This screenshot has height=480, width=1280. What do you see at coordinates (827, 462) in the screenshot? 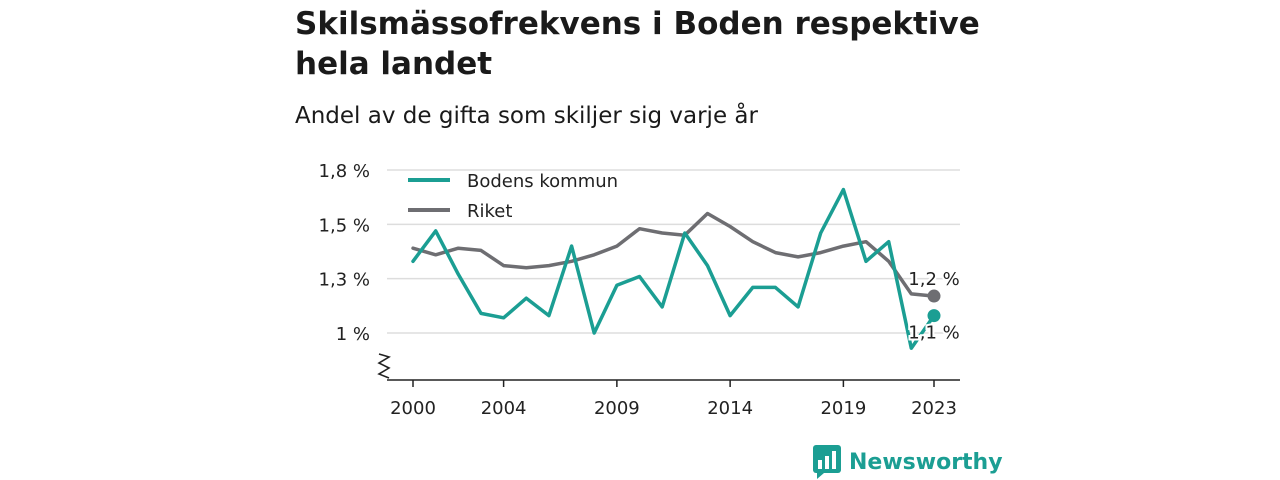
I see `newsworthy-bar-chart-logo-icon` at bounding box center [827, 462].